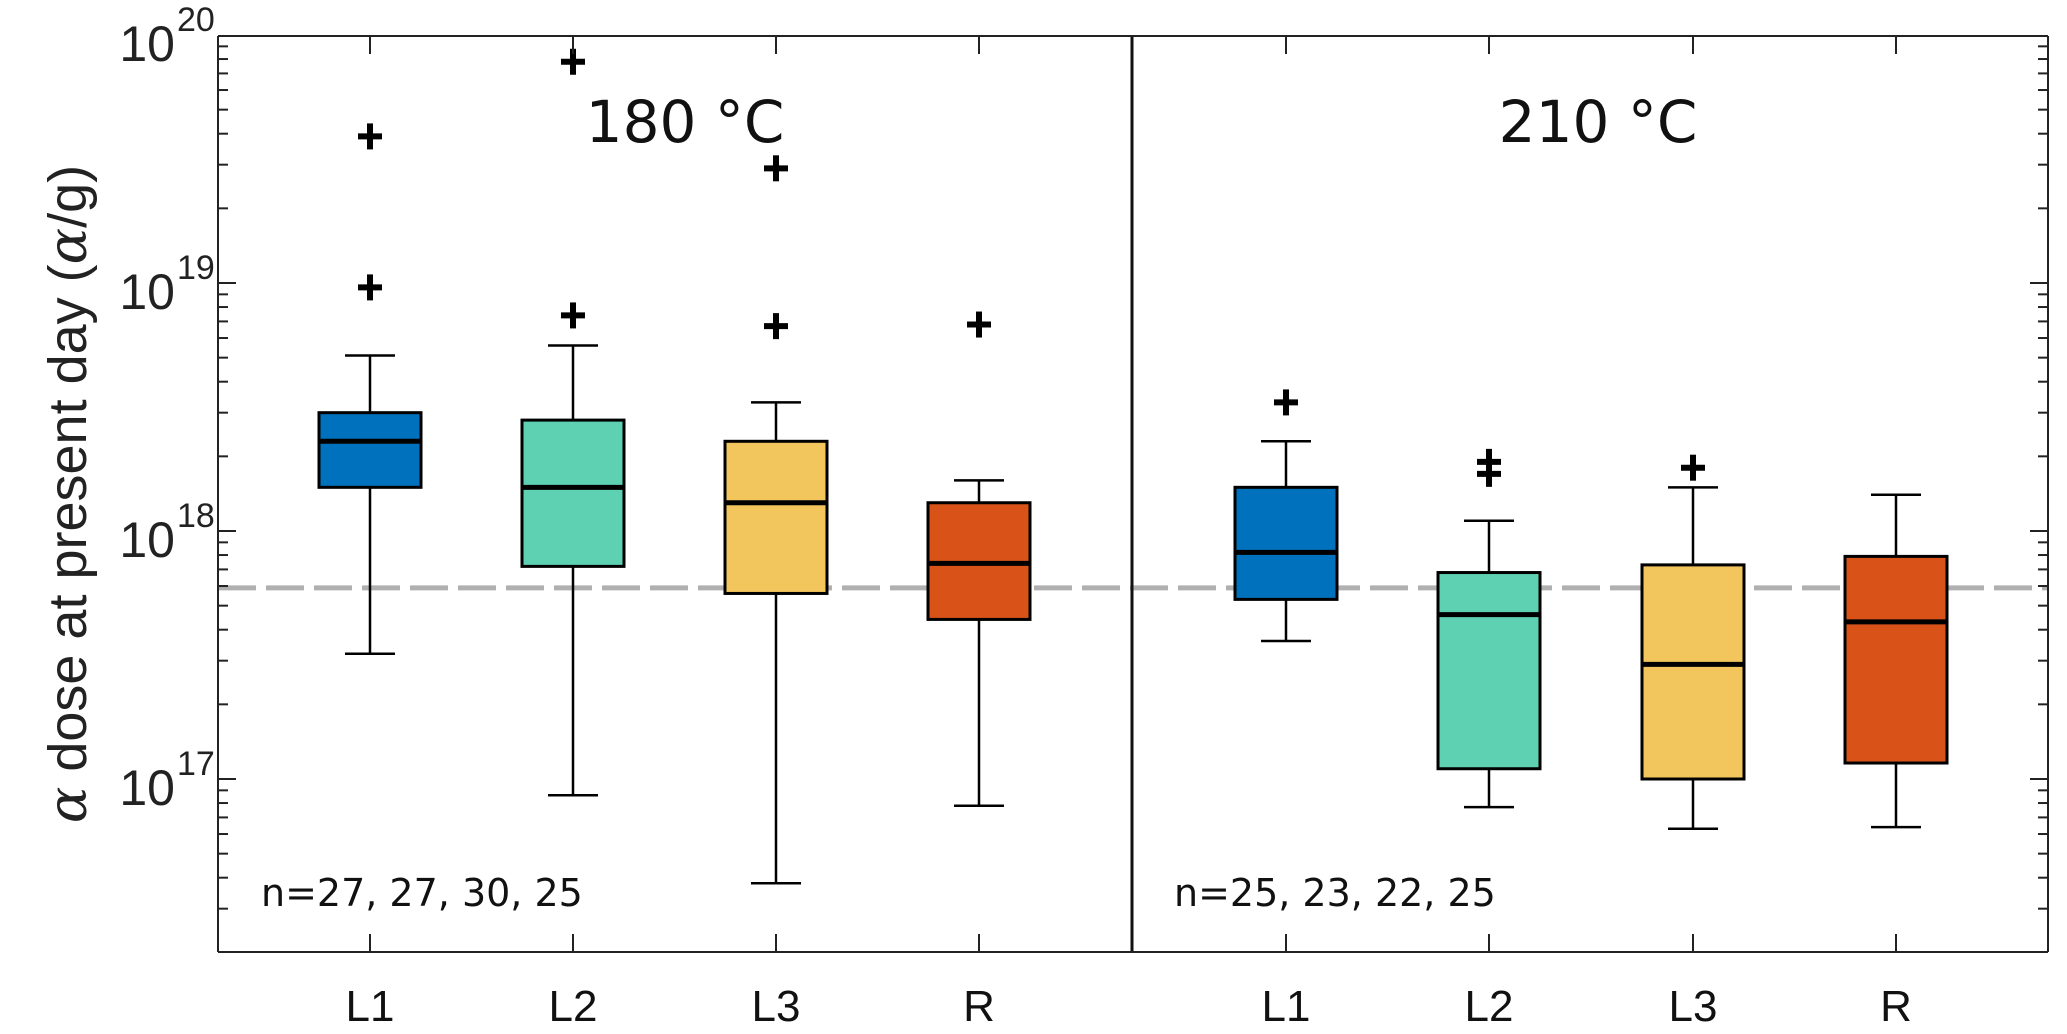 This screenshot has width=2067, height=1034. I want to click on panel-label-180: 180 °C, so click(685, 122).